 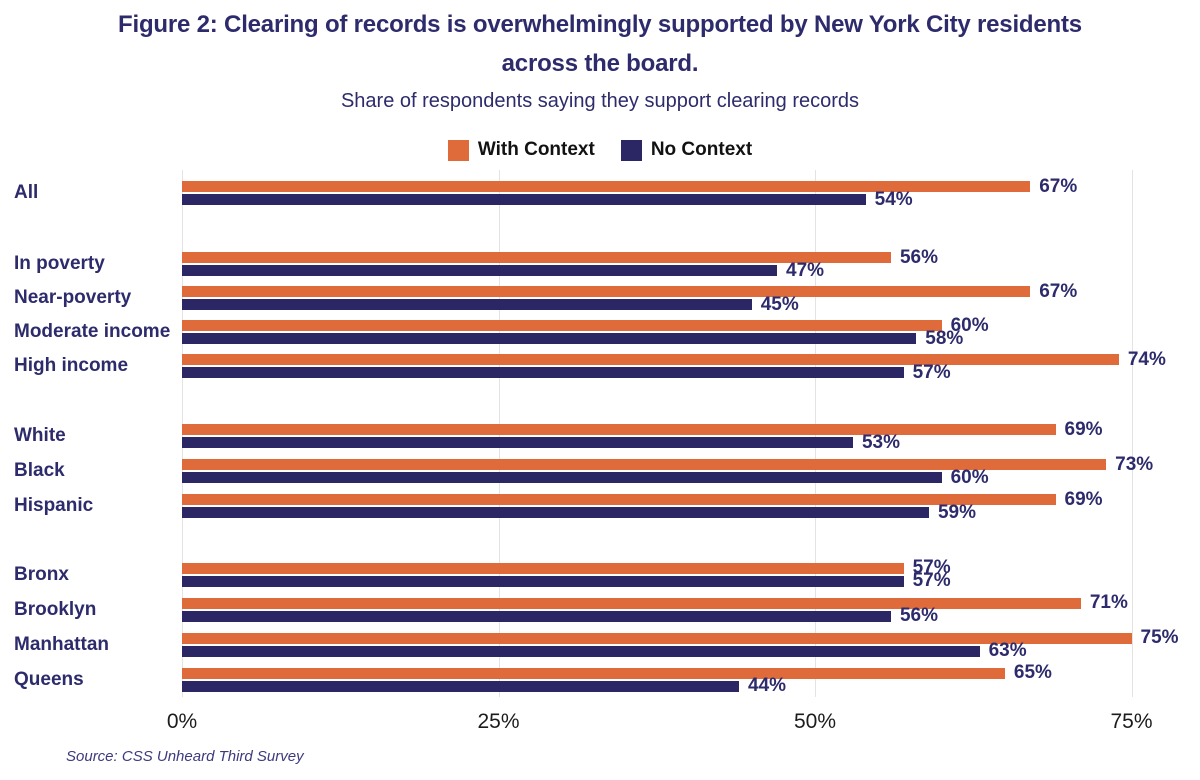 I want to click on category-label: Moderate income, so click(x=92, y=331).